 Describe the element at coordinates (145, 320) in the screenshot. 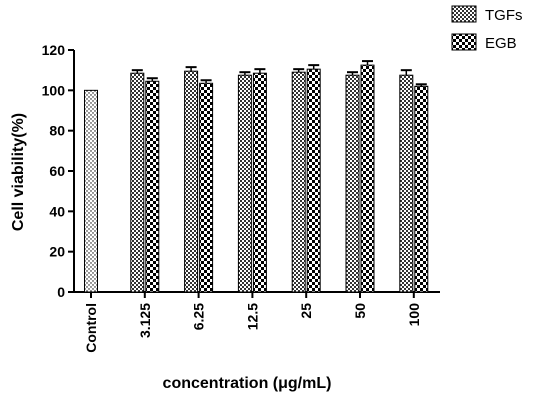

I see `x-tick-label: 3.125` at that location.